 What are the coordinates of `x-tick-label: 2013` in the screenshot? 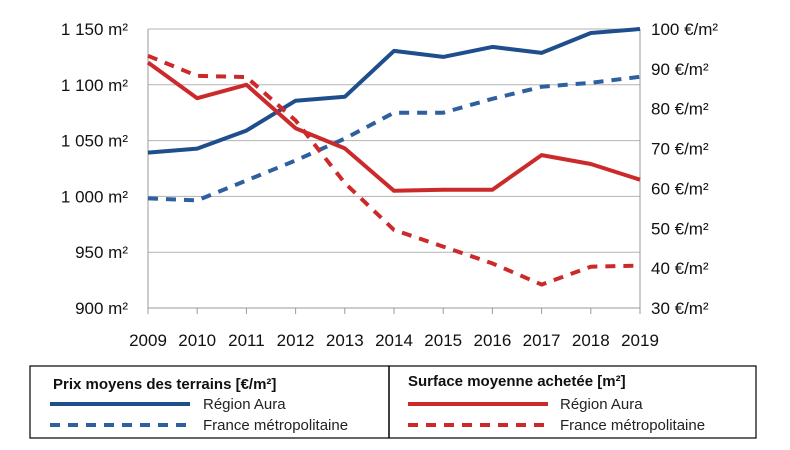 It's located at (345, 340).